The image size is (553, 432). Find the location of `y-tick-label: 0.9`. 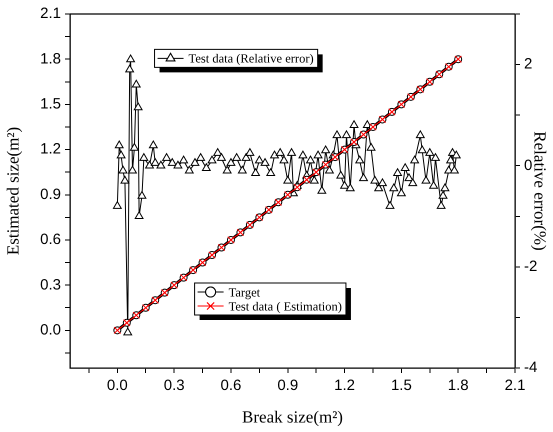

y-tick-label: 0.9 is located at coordinates (50, 194).